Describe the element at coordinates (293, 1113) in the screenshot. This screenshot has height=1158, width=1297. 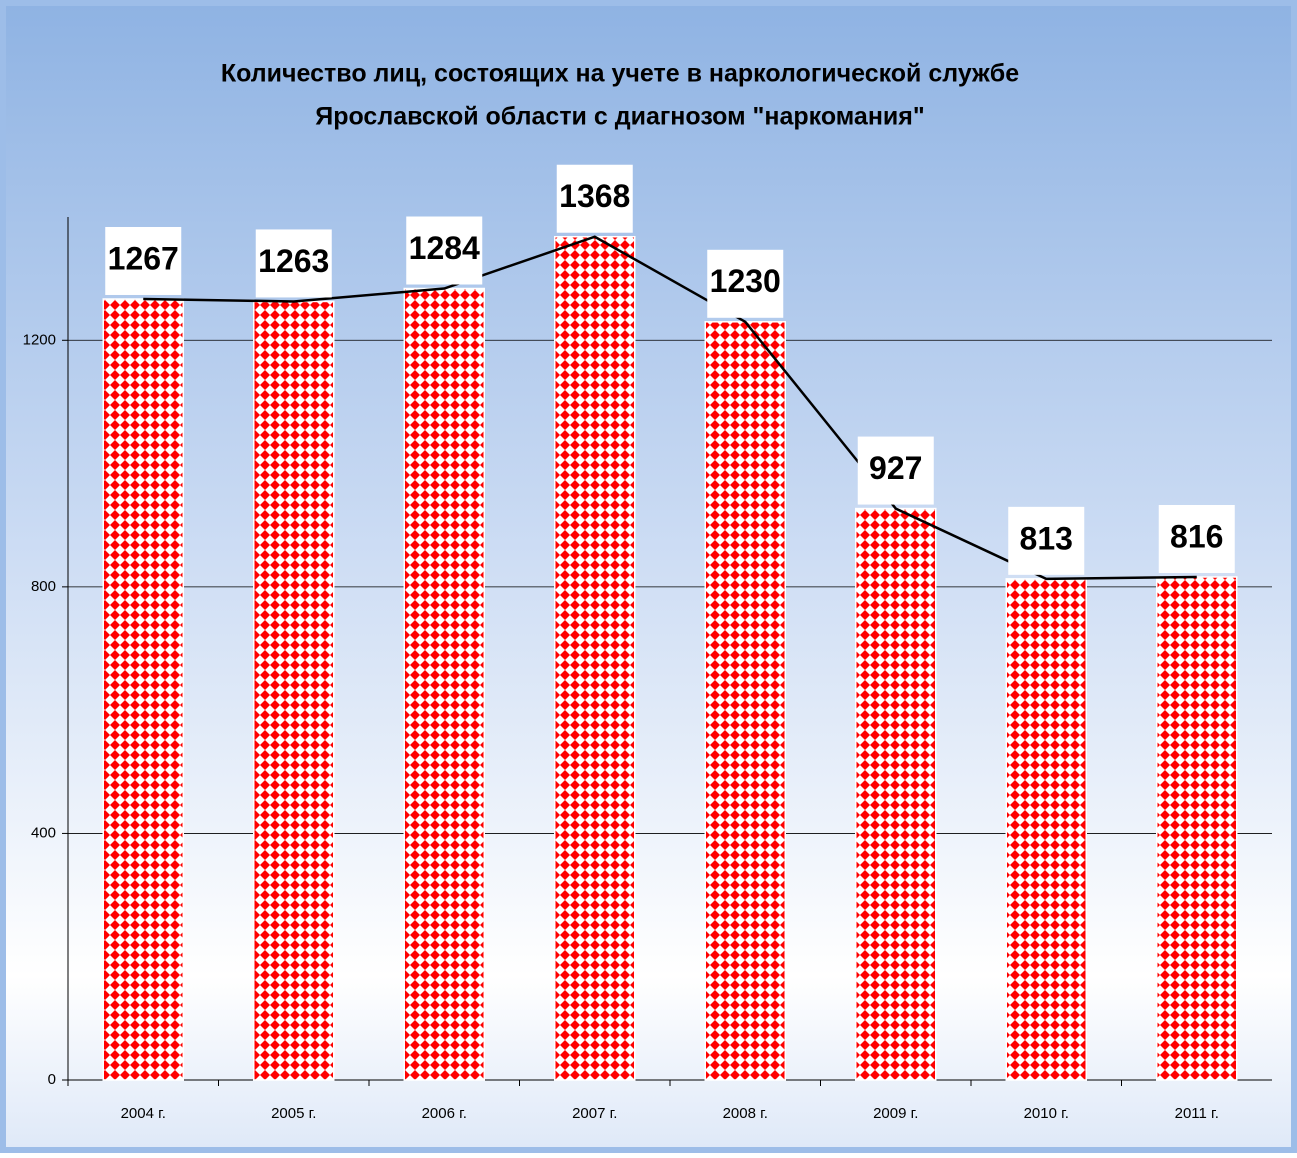
I see `x-tick-label: 2005 г.` at that location.